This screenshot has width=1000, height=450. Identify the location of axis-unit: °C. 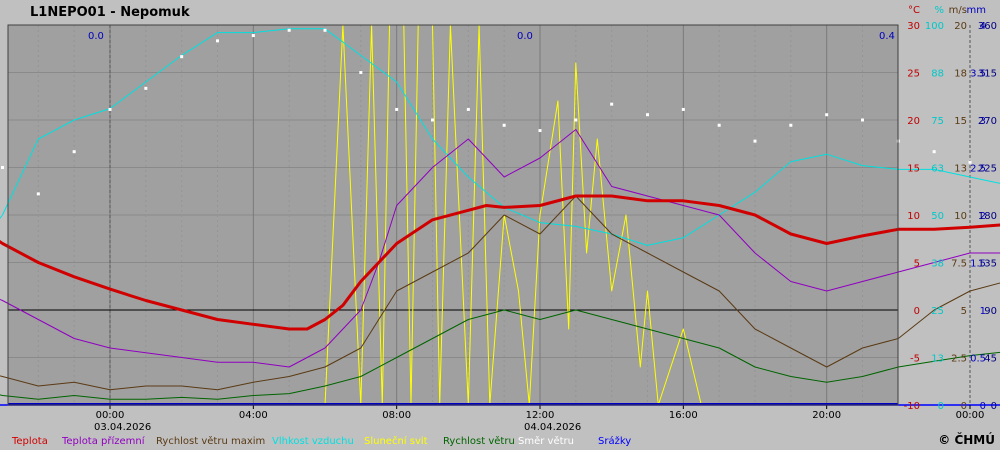
(914, 10).